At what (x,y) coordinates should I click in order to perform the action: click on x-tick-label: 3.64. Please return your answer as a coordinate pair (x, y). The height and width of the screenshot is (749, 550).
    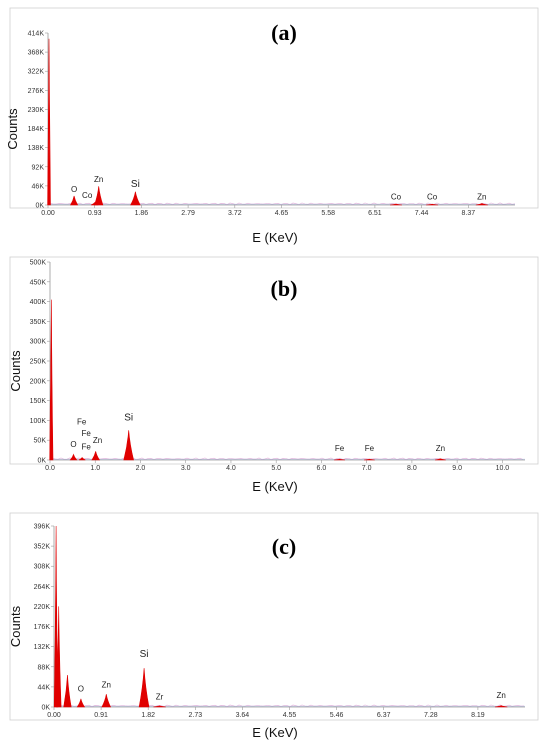
    Looking at the image, I should click on (243, 715).